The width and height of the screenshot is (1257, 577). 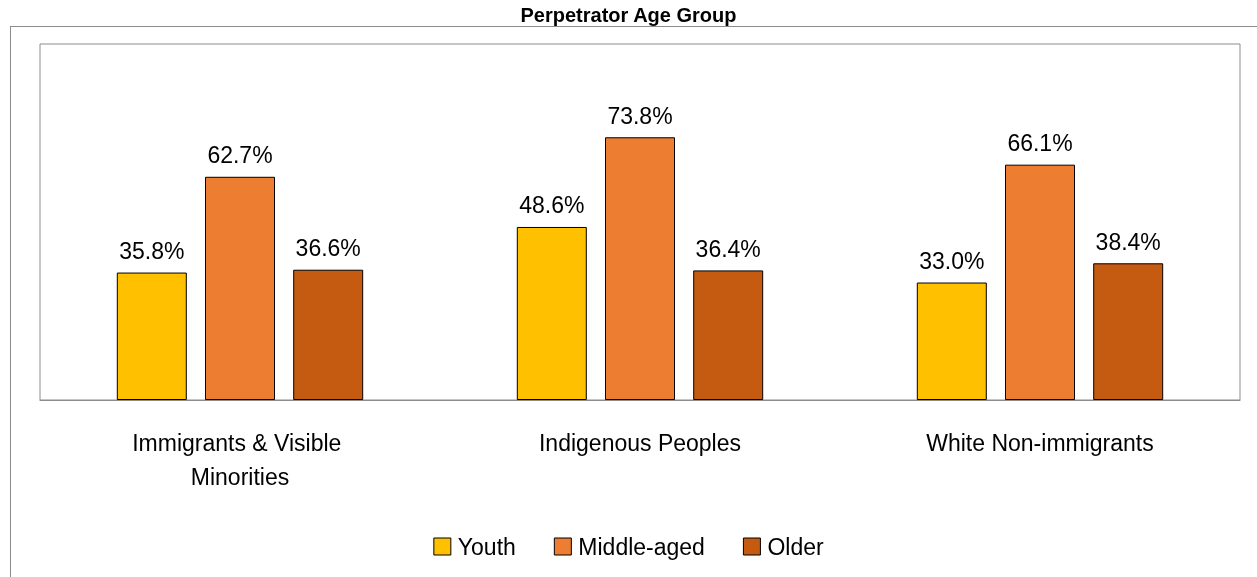 What do you see at coordinates (641, 546) in the screenshot?
I see `legend-label: Middle-aged` at bounding box center [641, 546].